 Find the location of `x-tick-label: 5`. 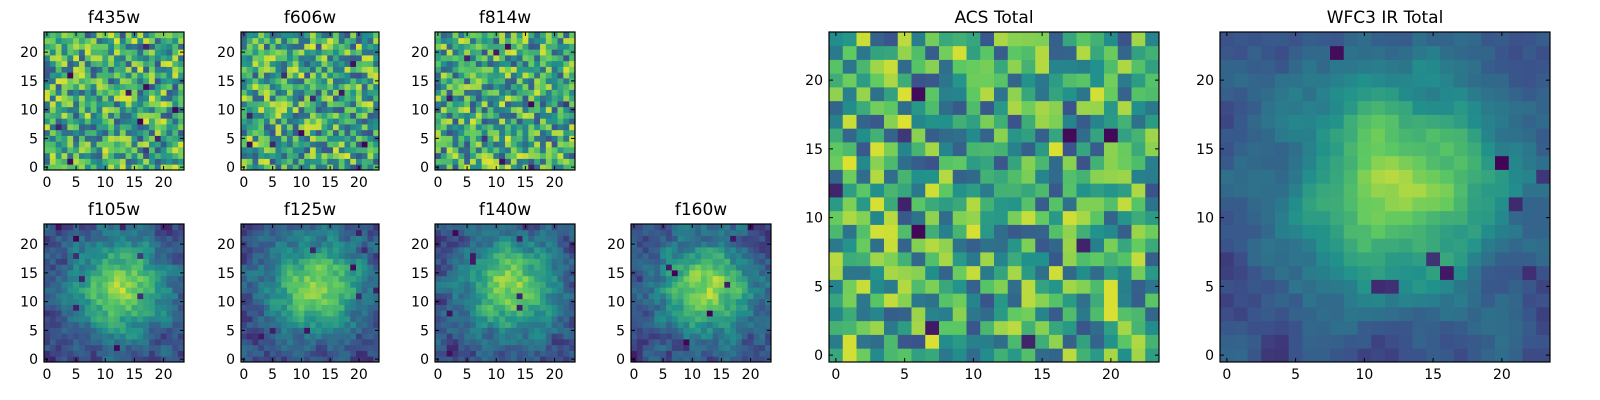

x-tick-label: 5 is located at coordinates (467, 375).